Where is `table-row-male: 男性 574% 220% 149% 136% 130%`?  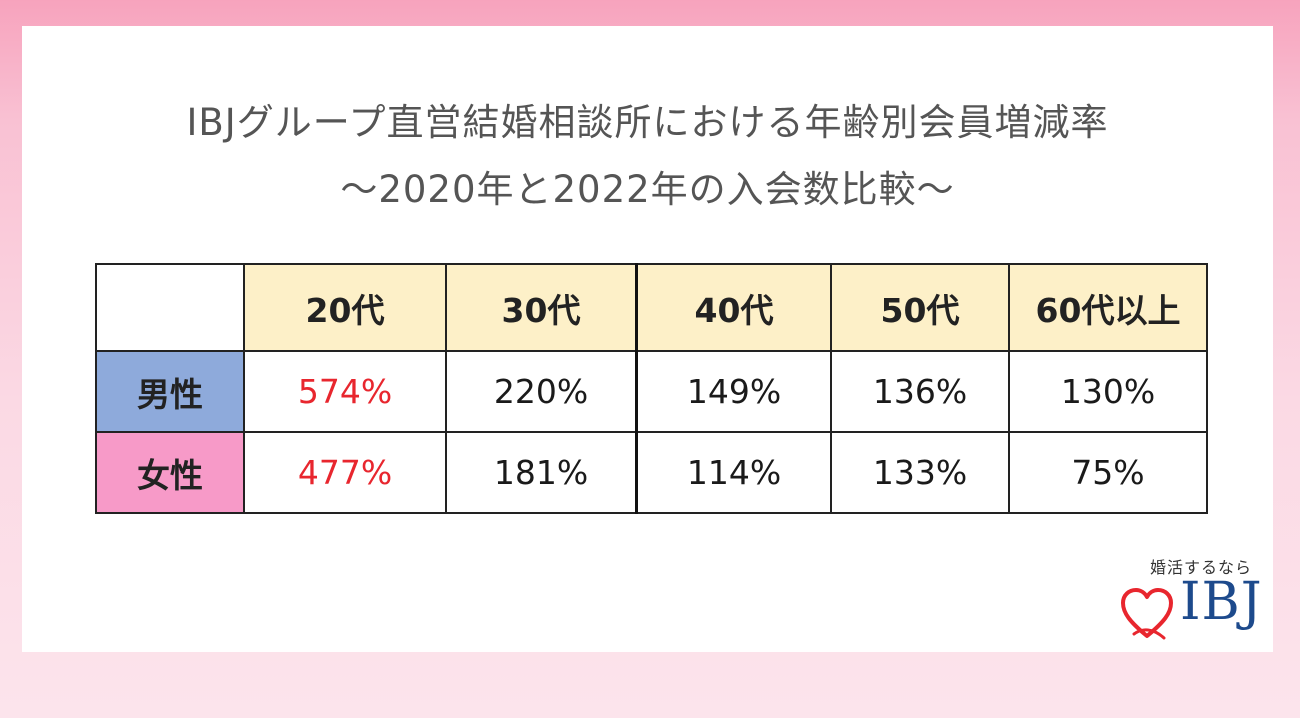 table-row-male: 男性 574% 220% 149% 136% 130% is located at coordinates (651, 391).